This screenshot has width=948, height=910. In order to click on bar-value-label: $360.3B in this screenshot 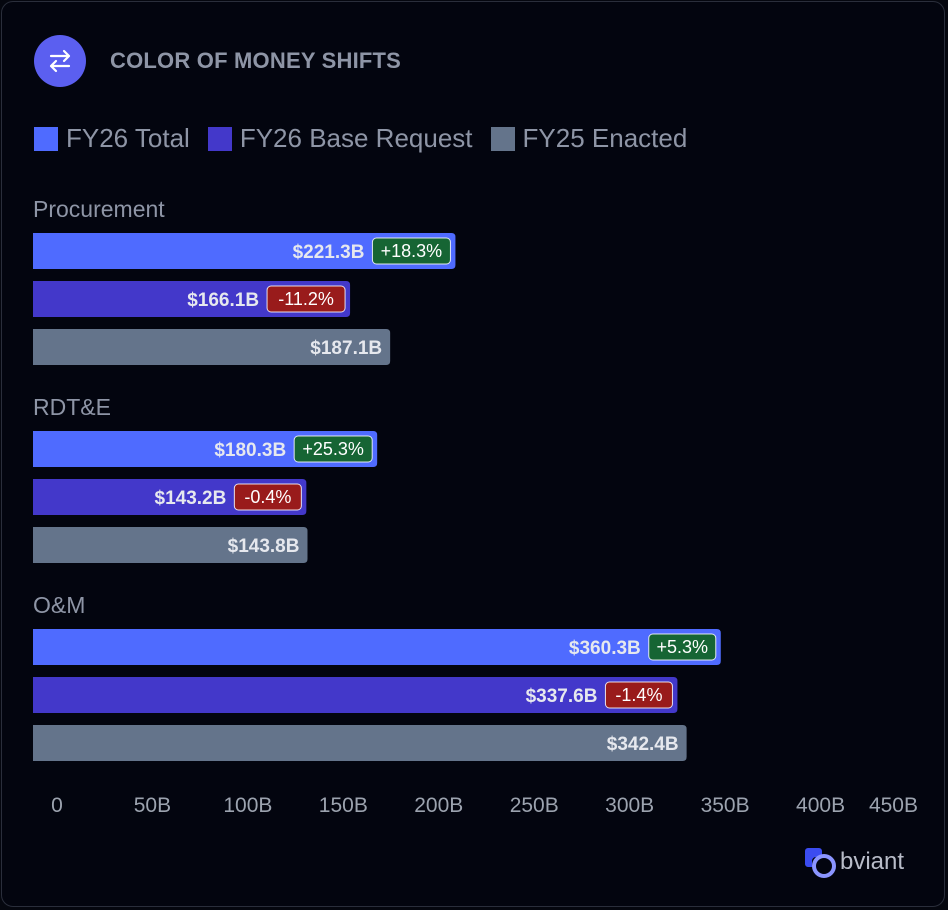, I will do `click(605, 648)`.